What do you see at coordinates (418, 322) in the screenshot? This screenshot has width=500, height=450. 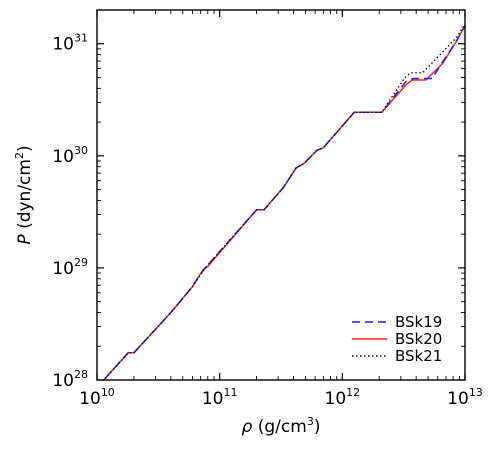 I see `legend-label-bsk19: BSk19` at bounding box center [418, 322].